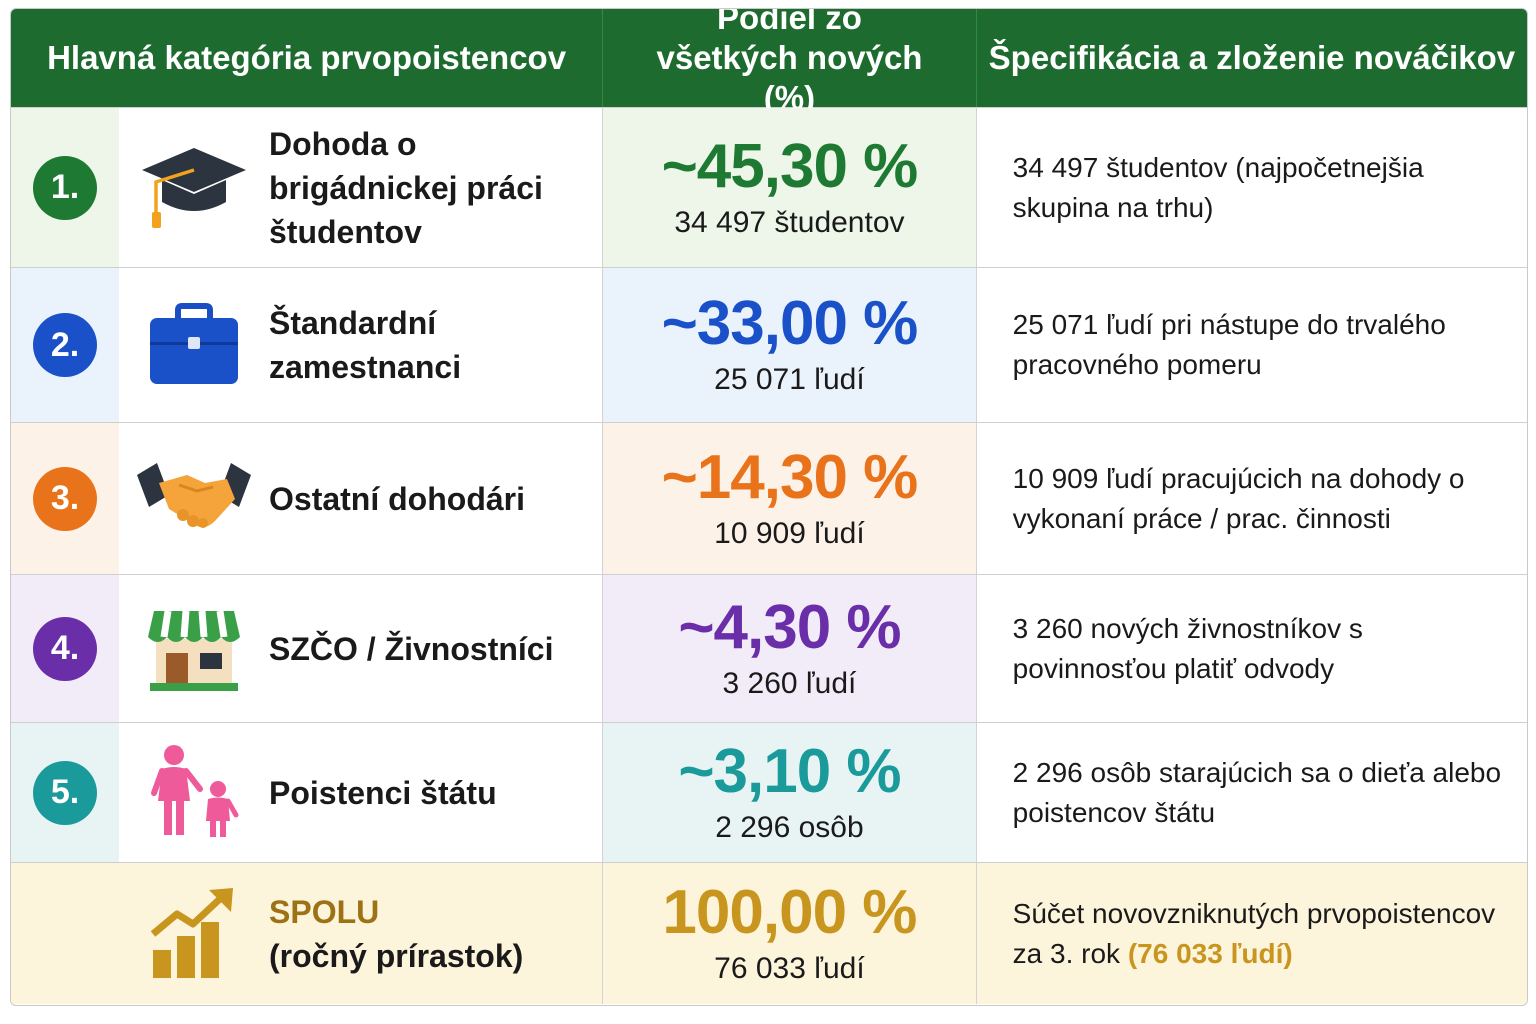 Image resolution: width=1536 pixels, height=1024 pixels. Describe the element at coordinates (307, 57) in the screenshot. I see `header-category: Hlavná kategória prvopoistencov` at that location.